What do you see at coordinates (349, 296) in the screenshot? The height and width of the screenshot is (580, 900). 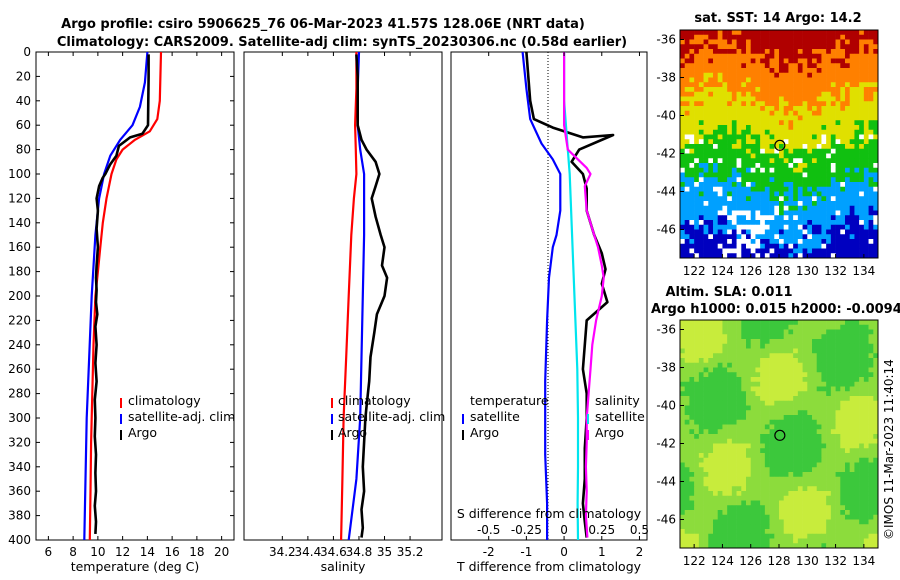 I see `series-line-climatology` at bounding box center [349, 296].